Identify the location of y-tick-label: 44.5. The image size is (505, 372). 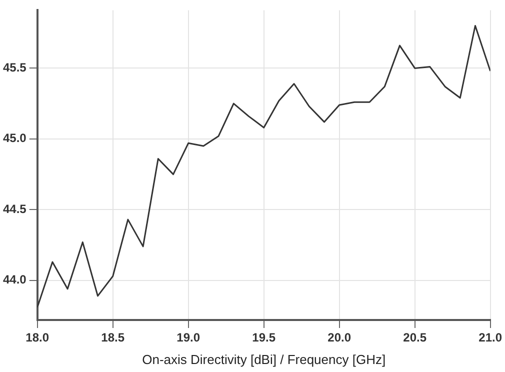
(14, 209).